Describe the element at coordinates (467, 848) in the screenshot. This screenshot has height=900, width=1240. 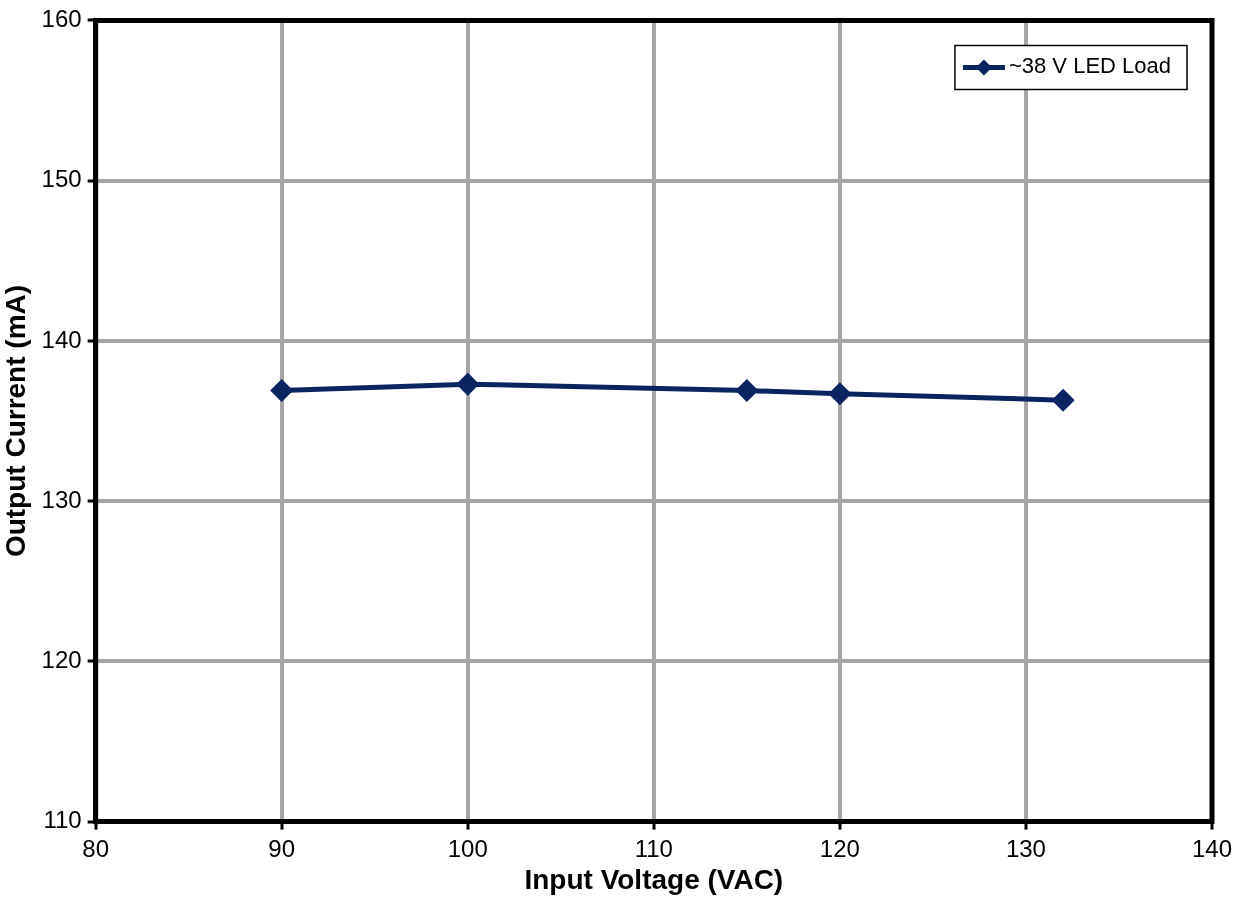
I see `x-tick-label: 100` at that location.